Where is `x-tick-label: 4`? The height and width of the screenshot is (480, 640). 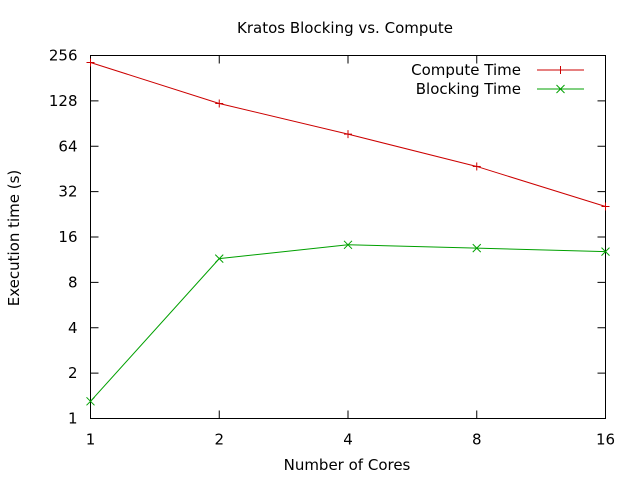
x-tick-label: 4 is located at coordinates (348, 440).